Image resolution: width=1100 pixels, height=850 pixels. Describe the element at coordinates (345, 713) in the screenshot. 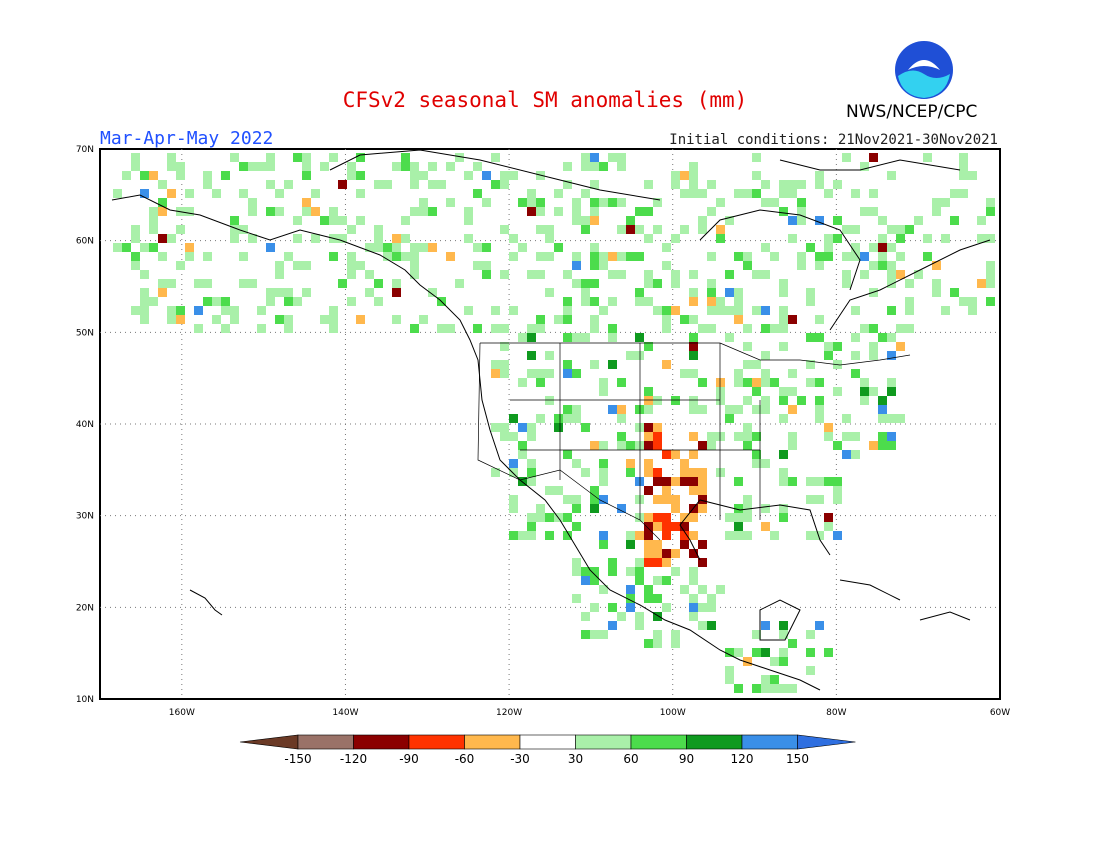

I see `lon-tick-label: 140W` at that location.